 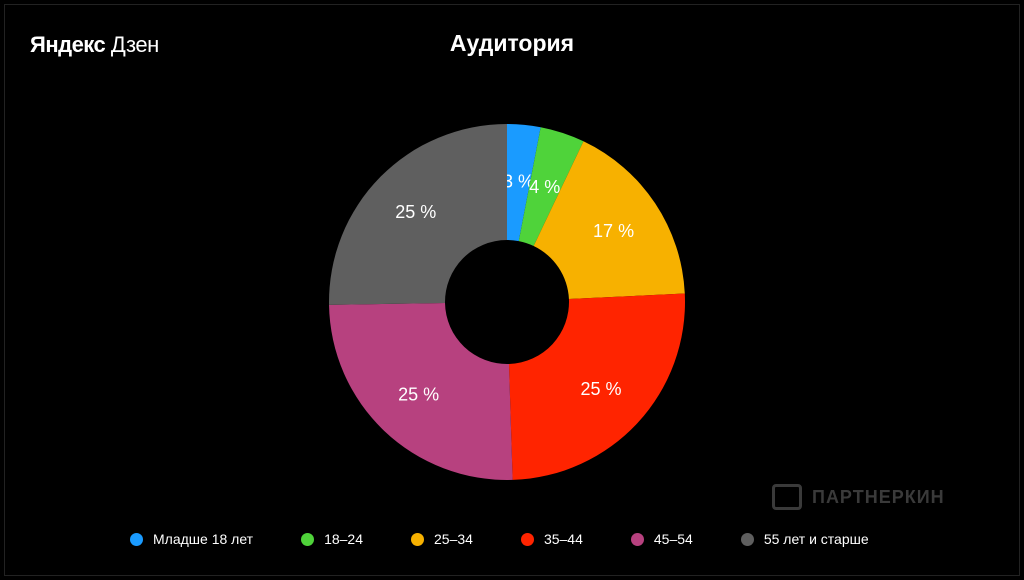 I want to click on legend-item-2: 25–34, so click(x=442, y=539).